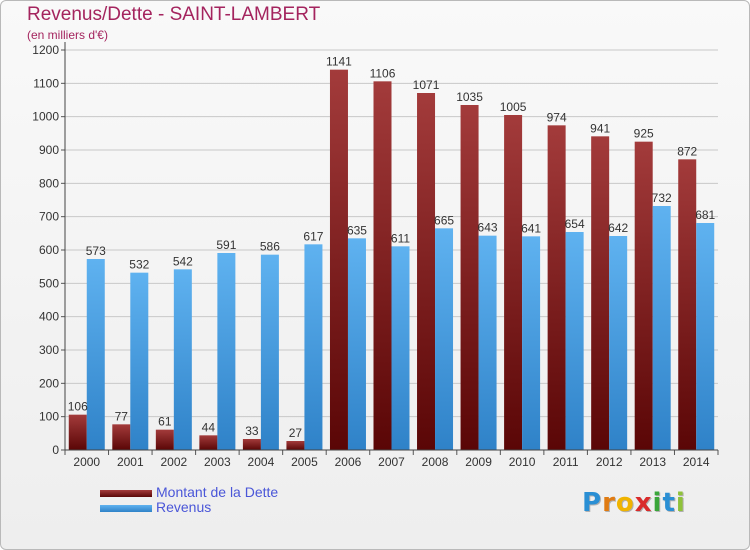 The width and height of the screenshot is (750, 550). Describe the element at coordinates (557, 117) in the screenshot. I see `data-label-dette: 974` at that location.